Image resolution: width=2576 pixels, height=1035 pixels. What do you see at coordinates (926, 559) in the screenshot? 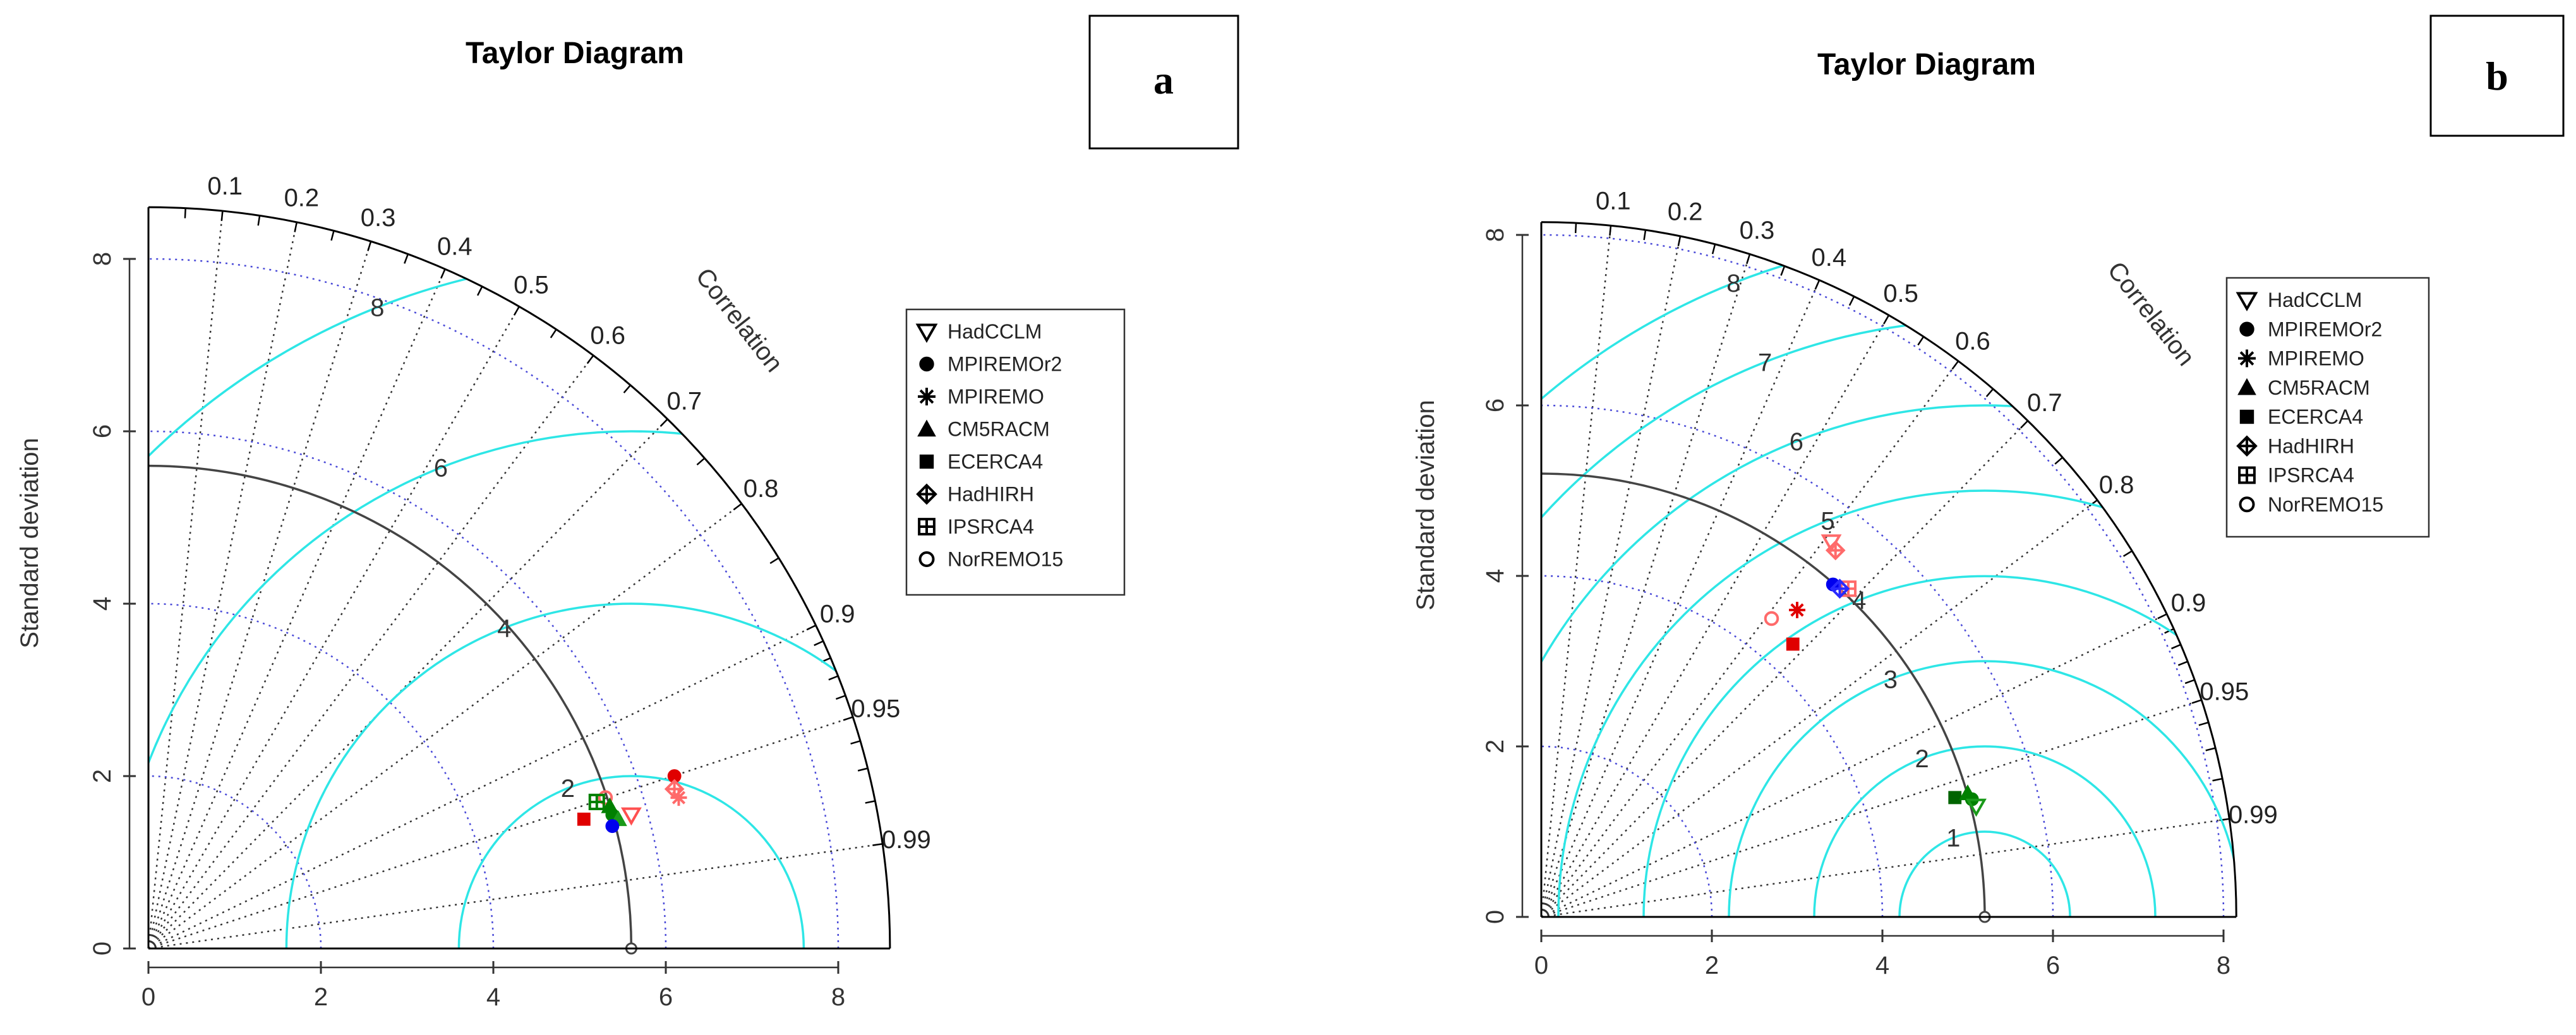
I see `legend-symbol-circle-open` at bounding box center [926, 559].